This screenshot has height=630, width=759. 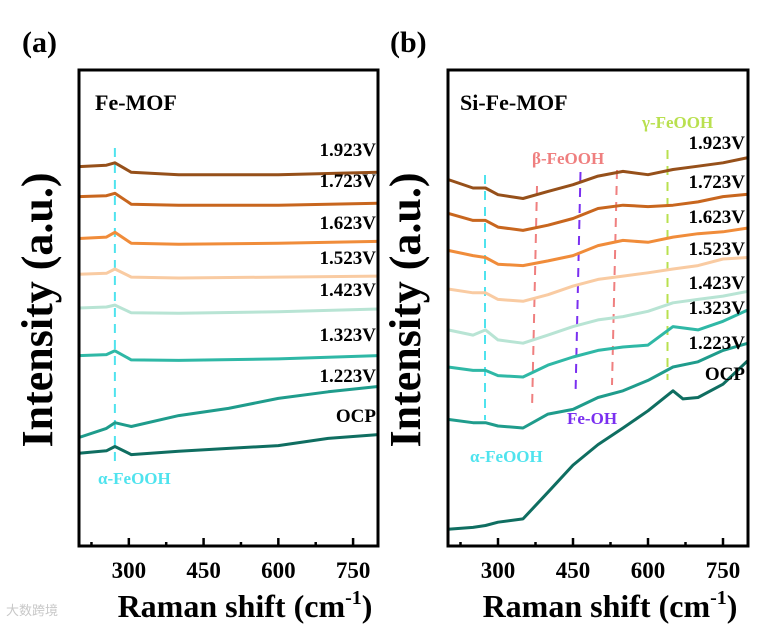 What do you see at coordinates (578, 283) in the screenshot?
I see `peak-marker-line` at bounding box center [578, 283].